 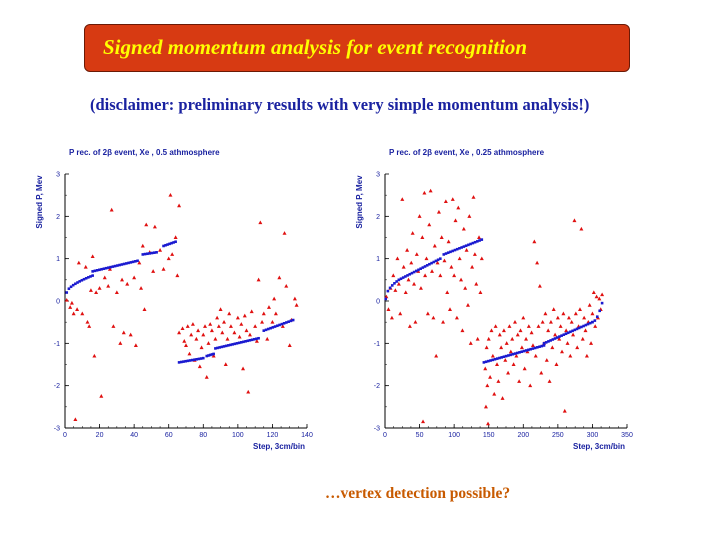 What do you see at coordinates (279, 446) in the screenshot?
I see `x-axis-title: Step, 3cm/bin` at bounding box center [279, 446].